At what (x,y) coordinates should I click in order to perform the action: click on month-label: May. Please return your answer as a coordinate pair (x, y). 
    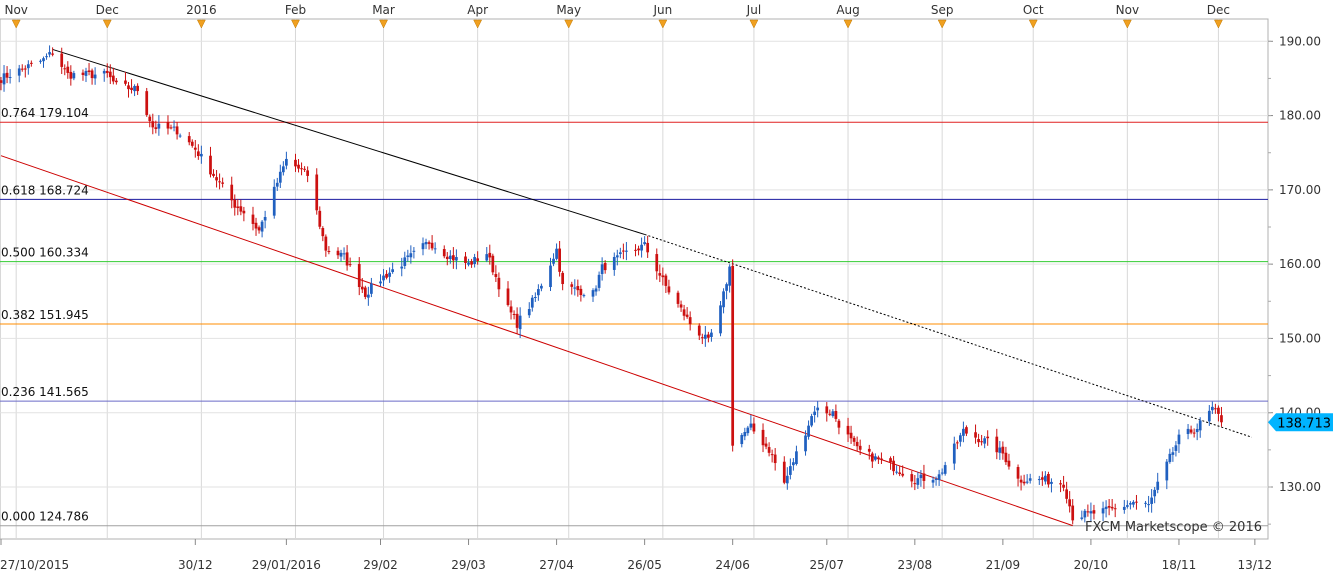
    Looking at the image, I should click on (568, 10).